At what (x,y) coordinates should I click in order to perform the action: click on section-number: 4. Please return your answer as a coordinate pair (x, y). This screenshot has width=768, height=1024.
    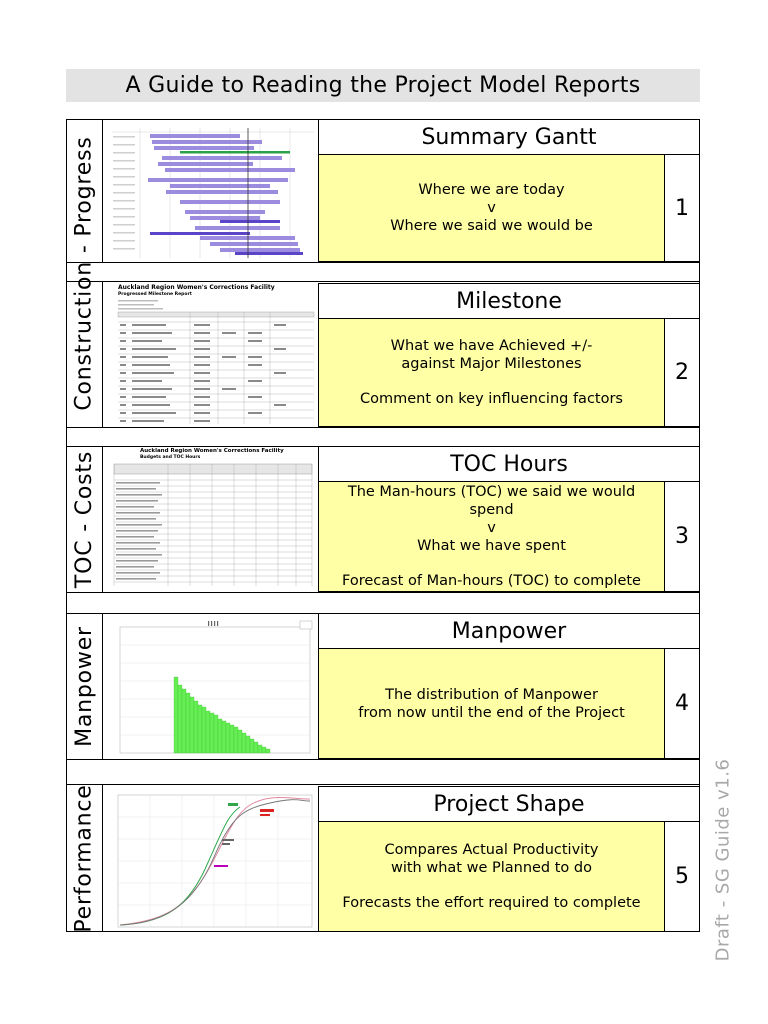
    Looking at the image, I should click on (682, 703).